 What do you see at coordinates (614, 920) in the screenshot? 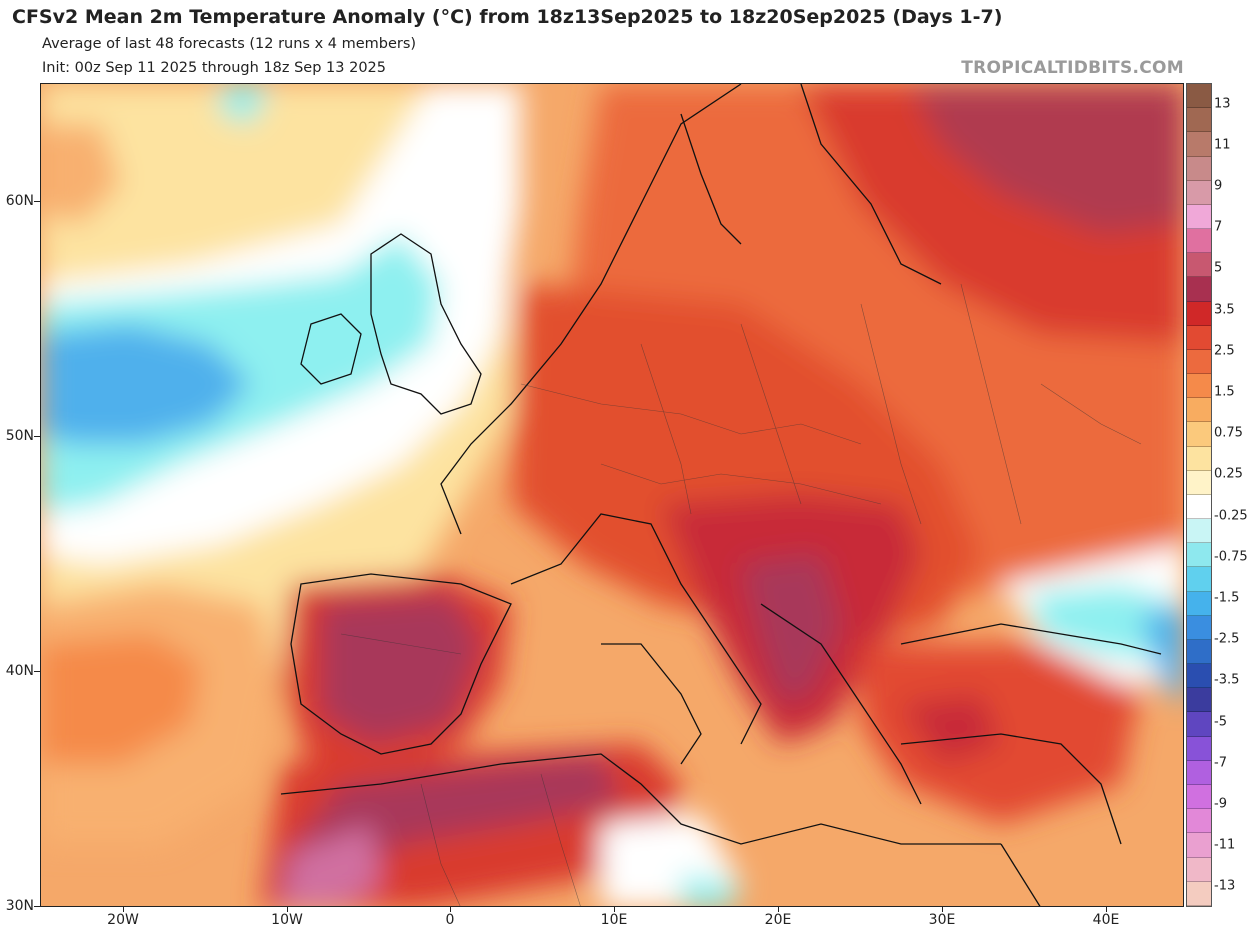
I see `lon-label-10e: 10E` at bounding box center [614, 920].